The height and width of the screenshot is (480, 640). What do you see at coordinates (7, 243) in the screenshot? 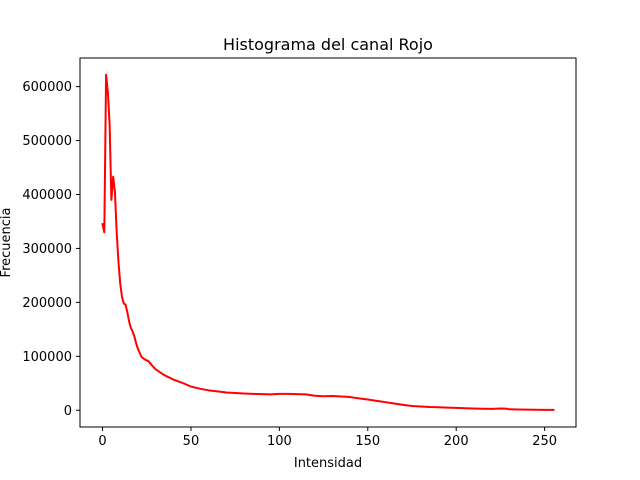
I see `y-axis-label: Frecuencia` at bounding box center [7, 243].